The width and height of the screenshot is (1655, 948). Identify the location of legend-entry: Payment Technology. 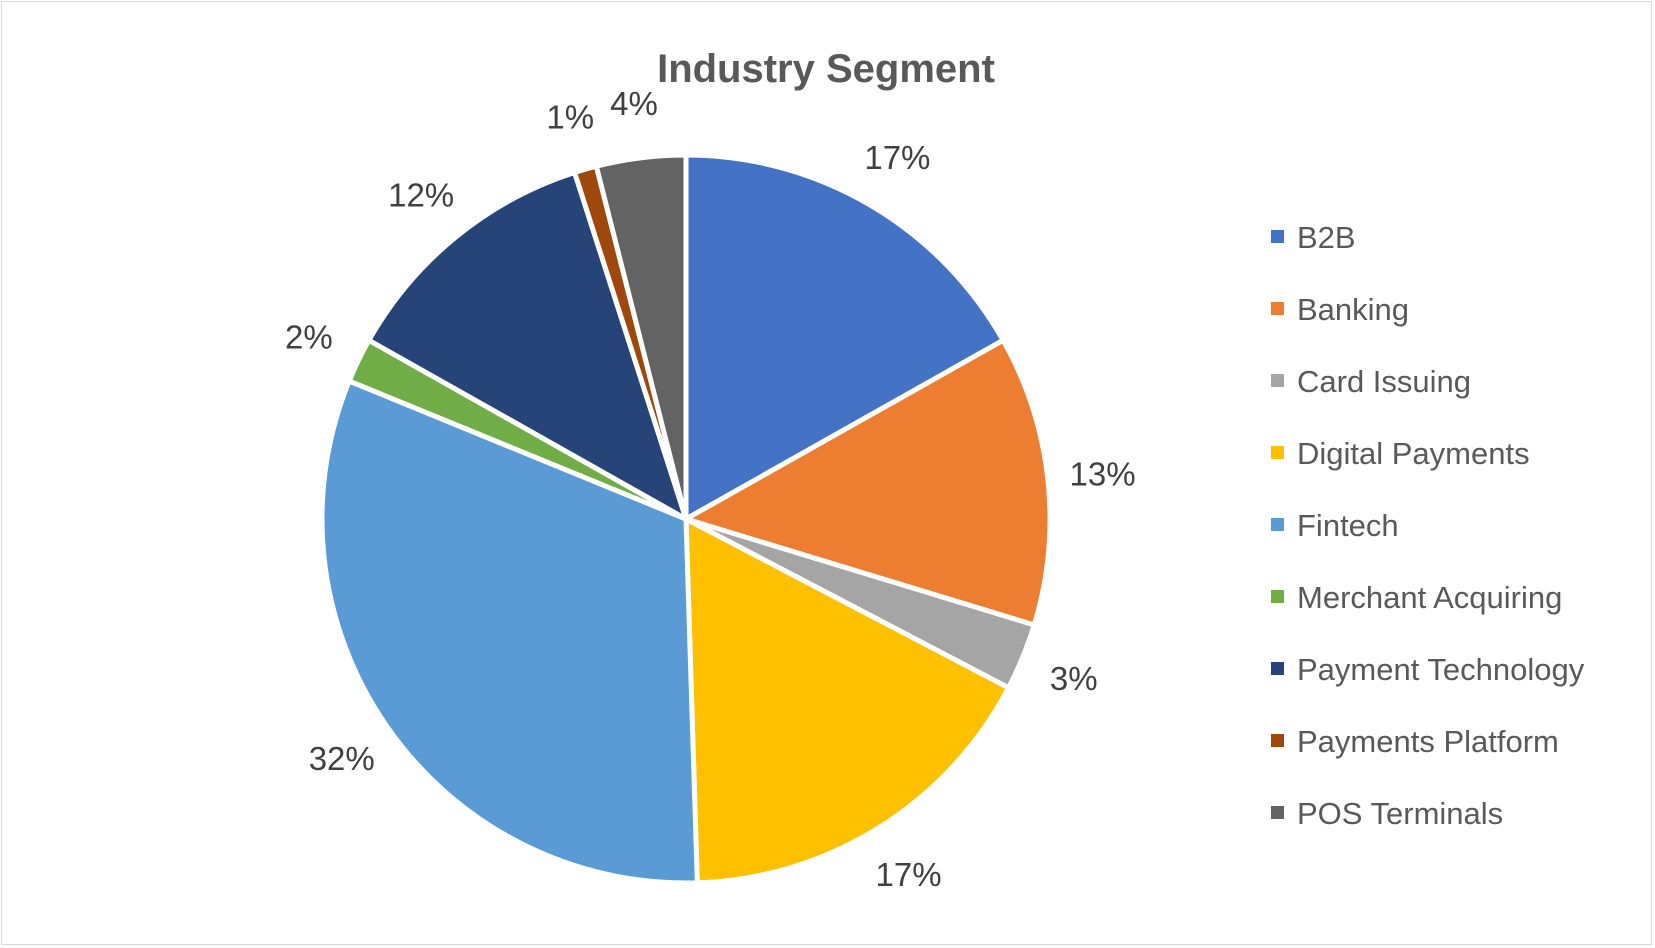
(1441, 669).